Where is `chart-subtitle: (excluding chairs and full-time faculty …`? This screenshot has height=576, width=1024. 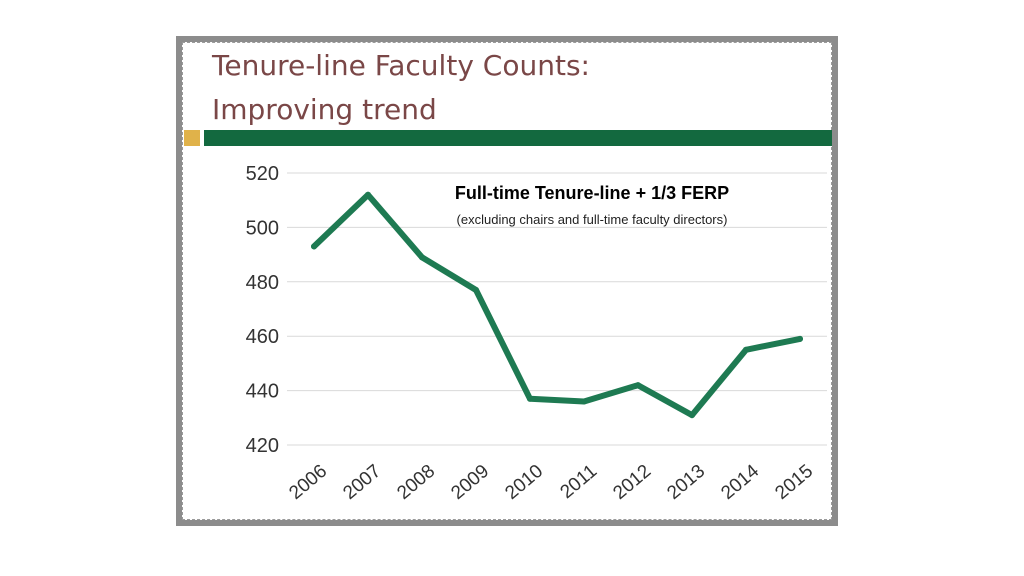 chart-subtitle: (excluding chairs and full-time faculty … is located at coordinates (592, 219).